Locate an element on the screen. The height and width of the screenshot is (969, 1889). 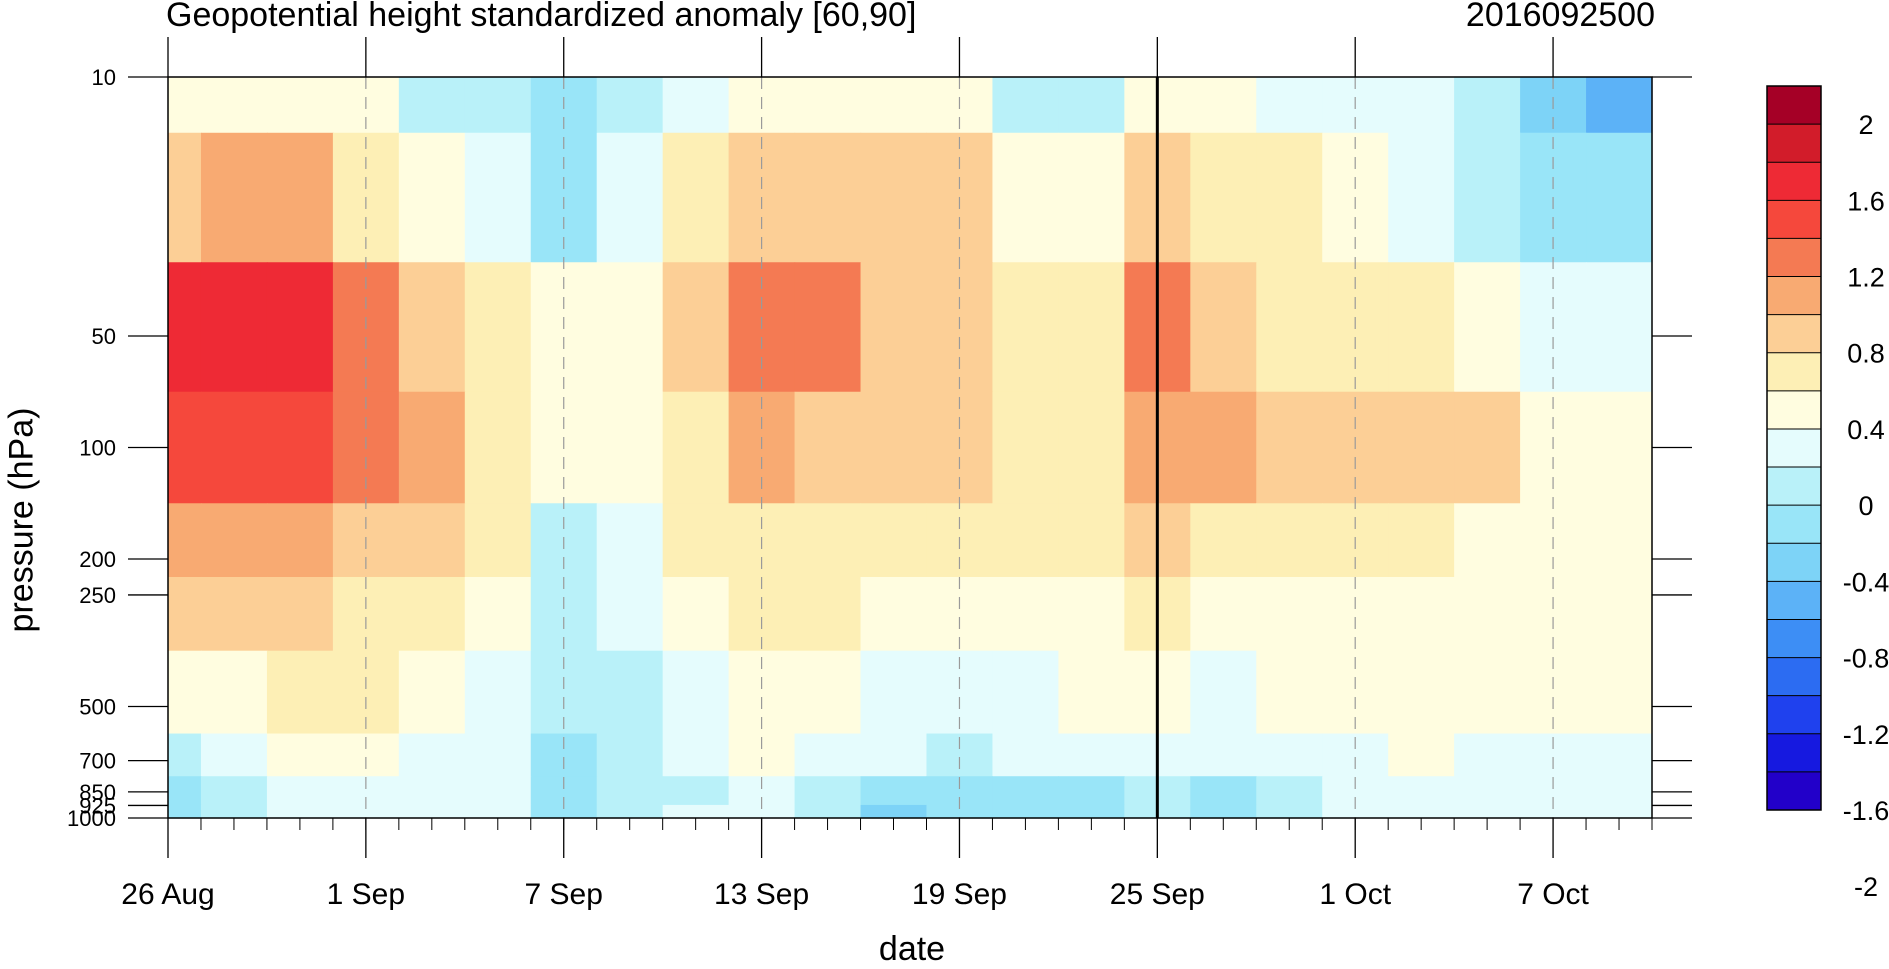
colorbar-label: -1.2 is located at coordinates (1866, 735).